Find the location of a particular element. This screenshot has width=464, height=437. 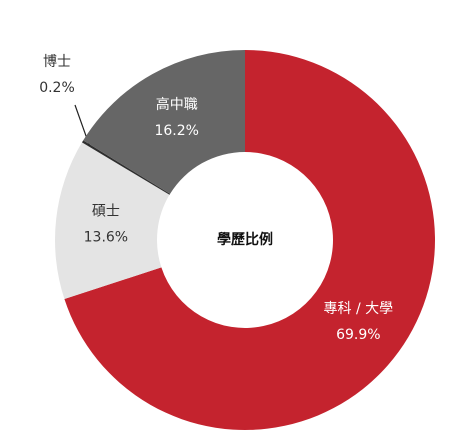

value-label: 13.6% is located at coordinates (106, 237).